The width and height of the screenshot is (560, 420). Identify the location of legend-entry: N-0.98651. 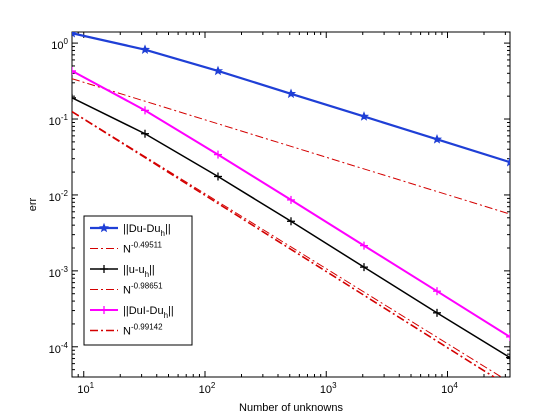
(126, 289).